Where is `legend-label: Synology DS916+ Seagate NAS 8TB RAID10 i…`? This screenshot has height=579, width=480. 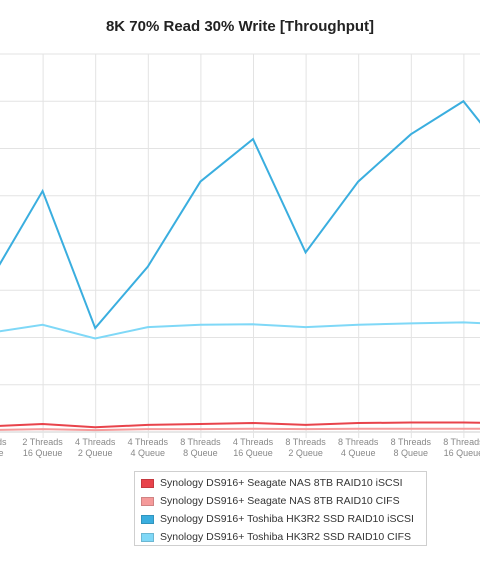 legend-label: Synology DS916+ Seagate NAS 8TB RAID10 i… is located at coordinates (281, 483).